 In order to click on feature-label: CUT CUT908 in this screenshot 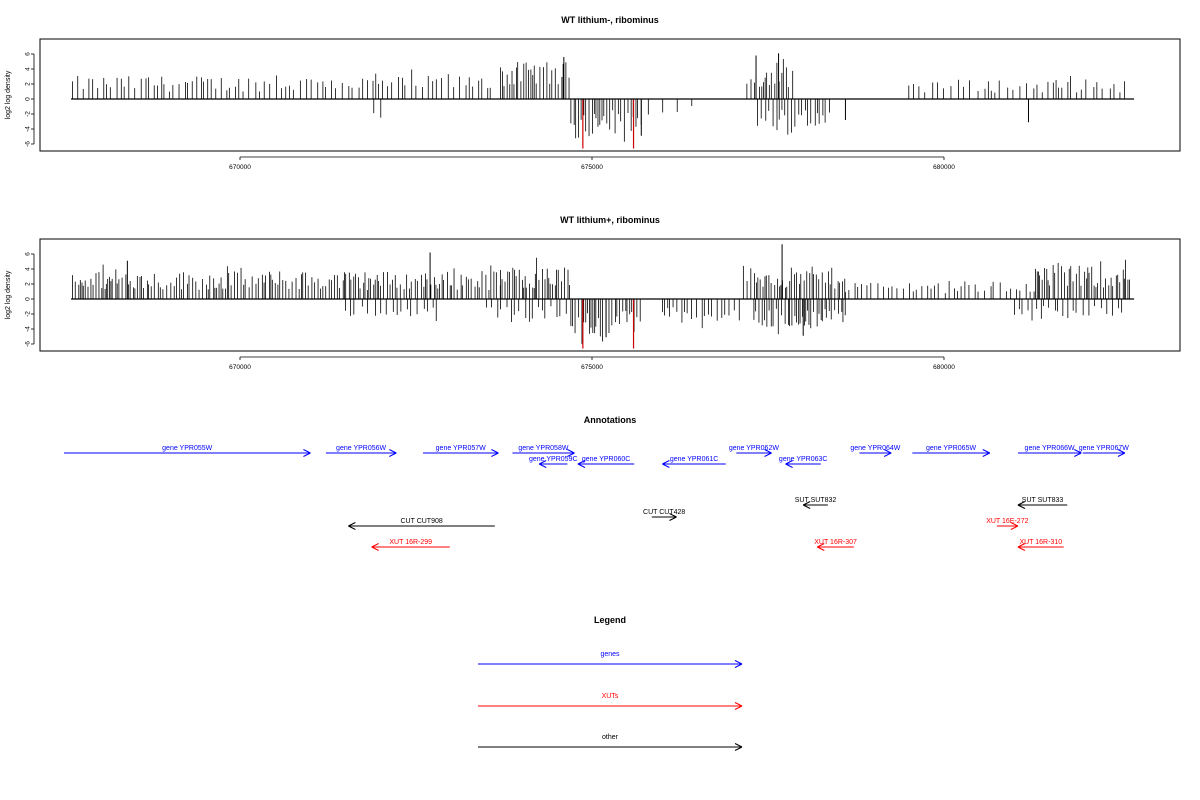, I will do `click(421, 521)`.